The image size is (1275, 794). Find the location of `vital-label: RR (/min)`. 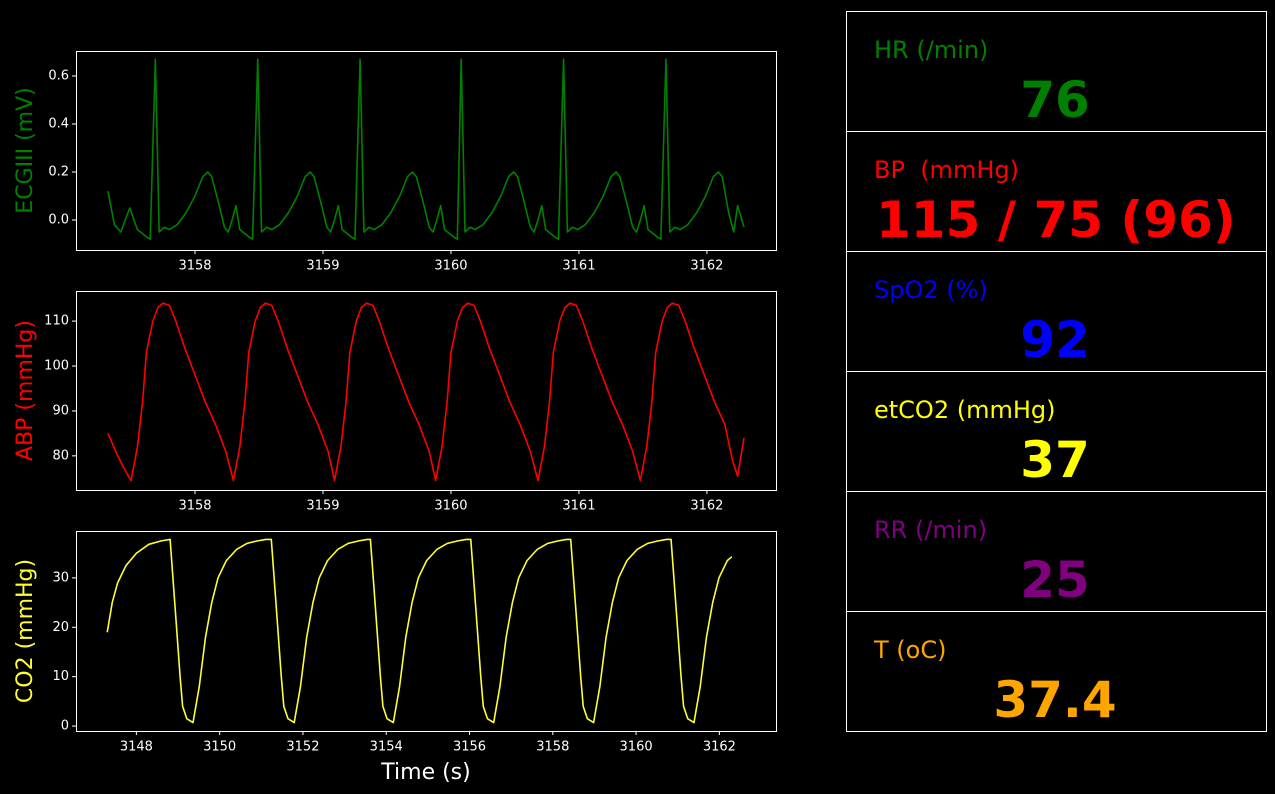

vital-label: RR (/min) is located at coordinates (930, 530).